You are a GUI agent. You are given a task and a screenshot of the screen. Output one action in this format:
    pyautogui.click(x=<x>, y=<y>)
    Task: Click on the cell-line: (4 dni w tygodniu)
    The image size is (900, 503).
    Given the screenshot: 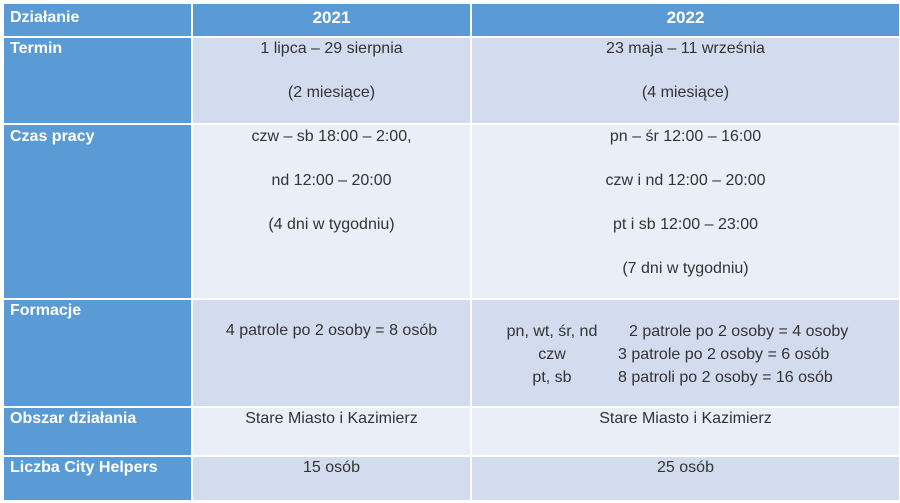 What is the action you would take?
    pyautogui.click(x=331, y=224)
    